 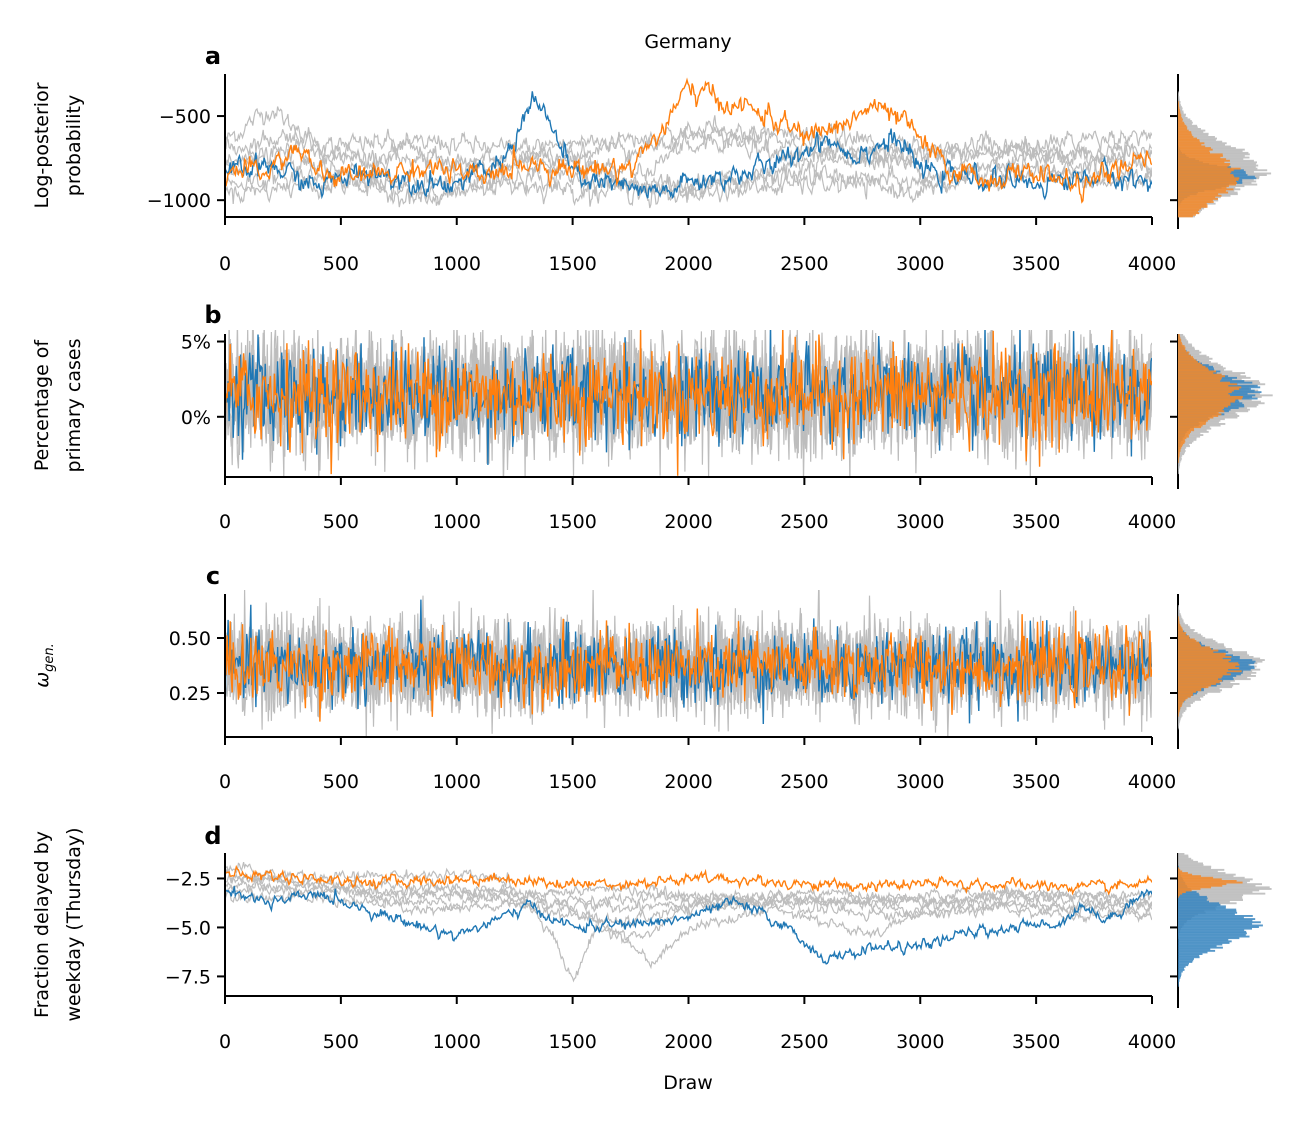 What do you see at coordinates (920, 782) in the screenshot?
I see `x-tick-label: 3000` at bounding box center [920, 782].